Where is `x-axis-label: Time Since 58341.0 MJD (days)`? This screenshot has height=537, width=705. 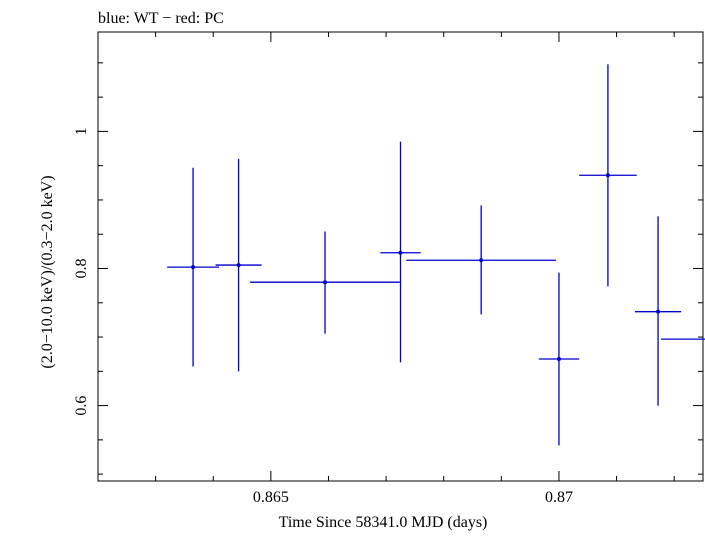
x-axis-label: Time Since 58341.0 MJD (days) is located at coordinates (383, 522).